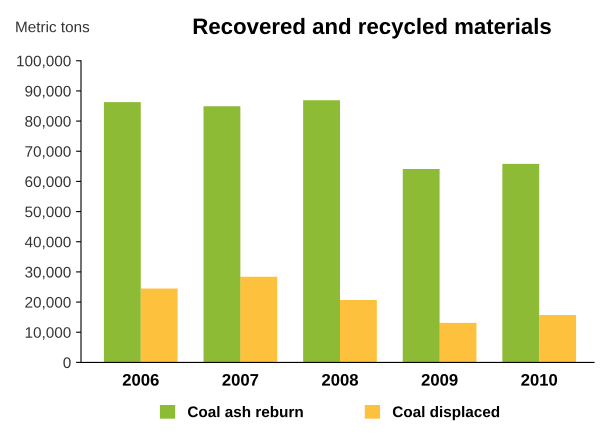 This screenshot has height=434, width=600. Describe the element at coordinates (48, 182) in the screenshot. I see `y-tick-label: 60,000` at that location.